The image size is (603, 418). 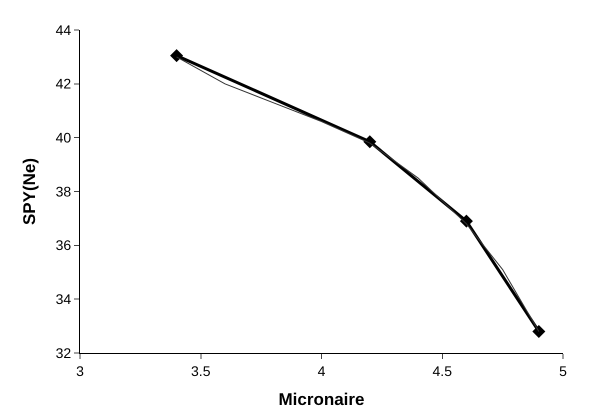 What do you see at coordinates (64, 30) in the screenshot?
I see `y-tick-label: 44` at bounding box center [64, 30].